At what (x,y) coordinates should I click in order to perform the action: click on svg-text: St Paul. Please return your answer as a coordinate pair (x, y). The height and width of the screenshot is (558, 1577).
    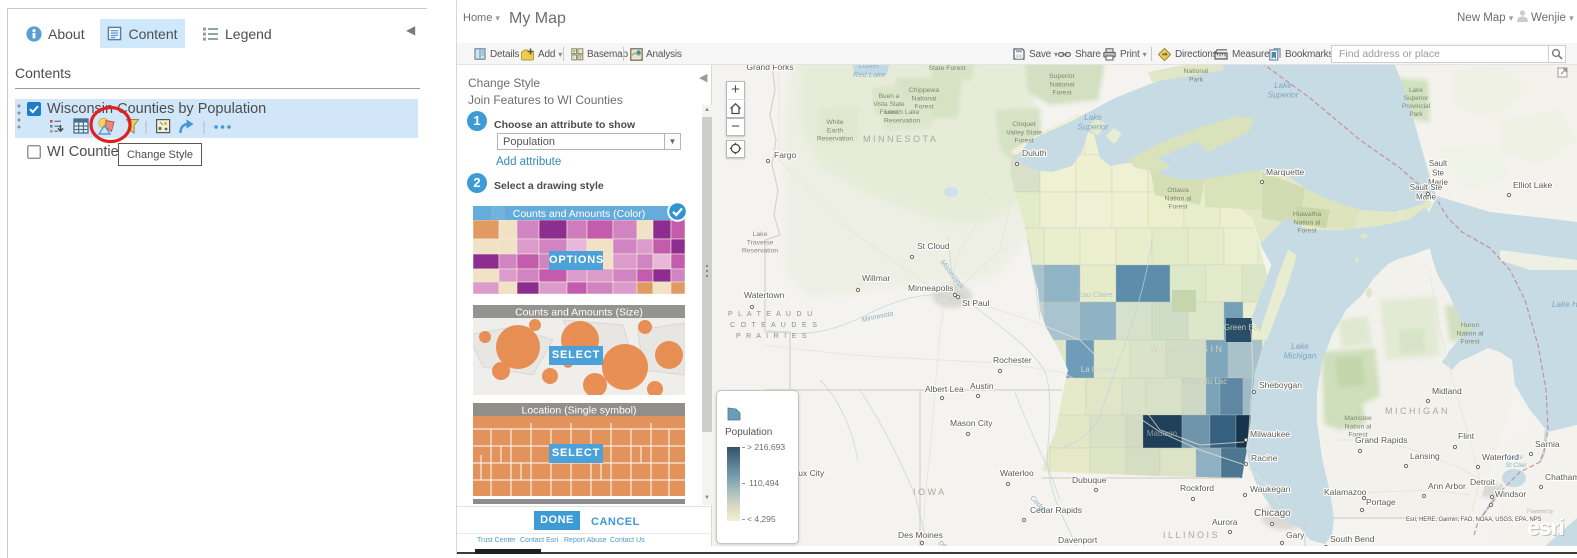
    Looking at the image, I should click on (976, 303).